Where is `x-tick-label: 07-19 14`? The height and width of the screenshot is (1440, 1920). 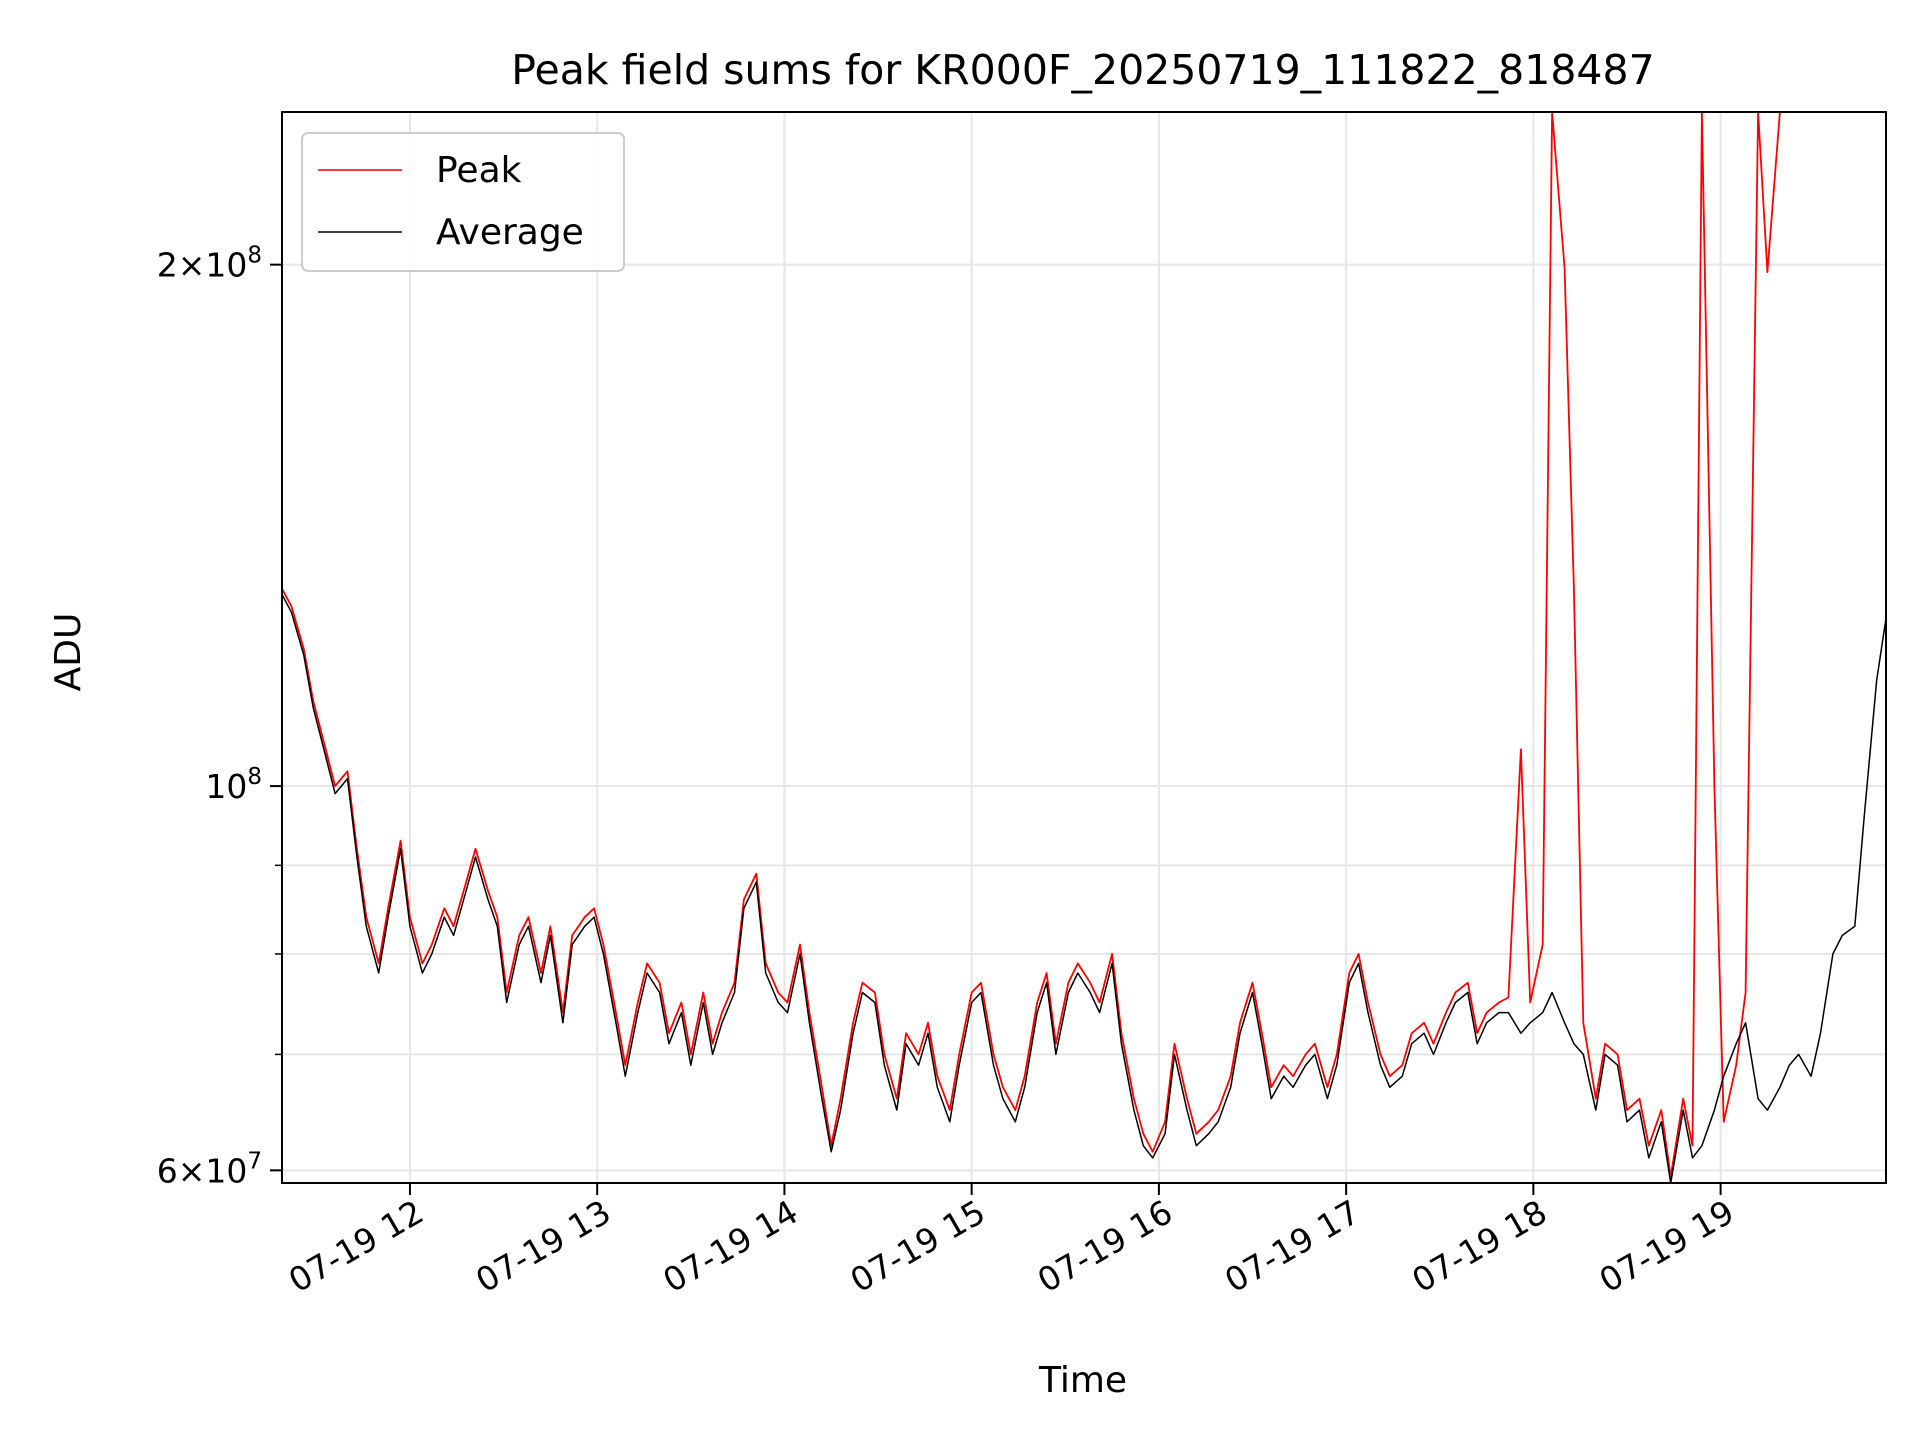 x-tick-label: 07-19 14 is located at coordinates (730, 1246).